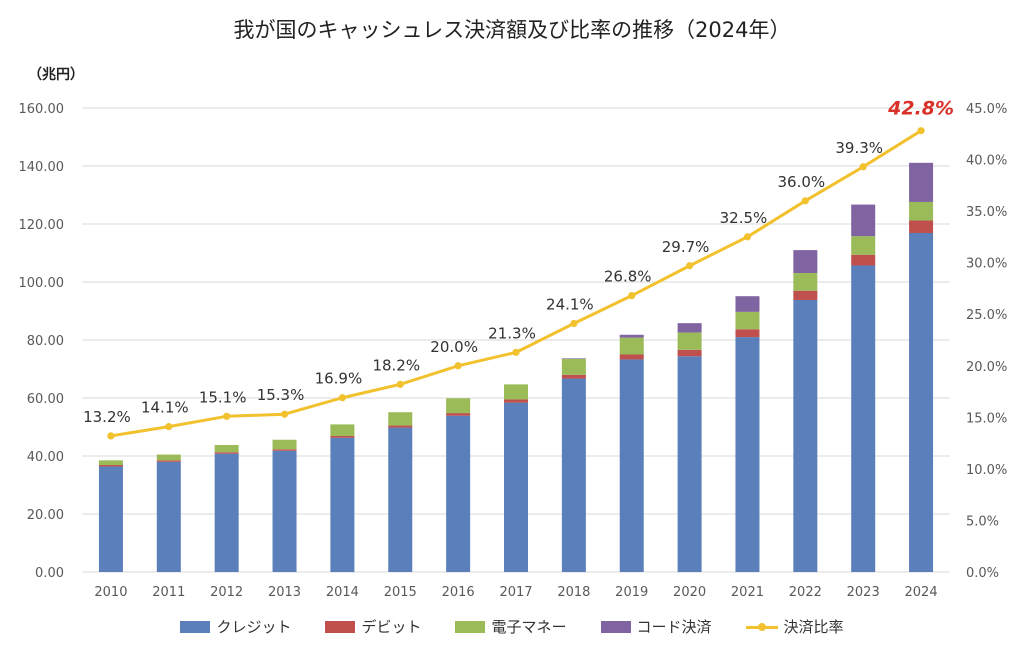 The image size is (1024, 656). I want to click on bar-code-2018, so click(573, 358).